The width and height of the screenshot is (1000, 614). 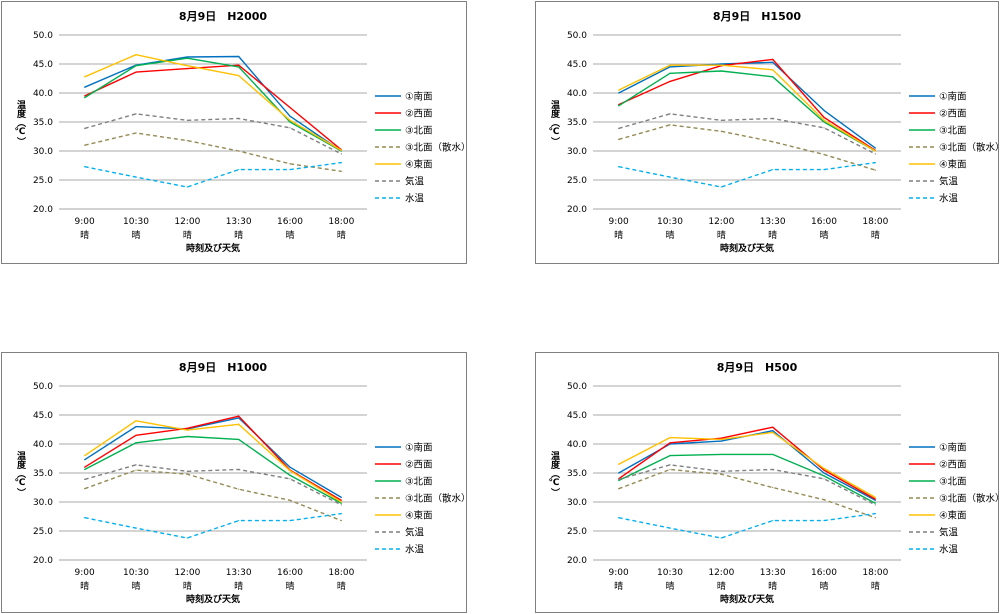 What do you see at coordinates (577, 561) in the screenshot?
I see `y-tick-label: 20.0` at bounding box center [577, 561].